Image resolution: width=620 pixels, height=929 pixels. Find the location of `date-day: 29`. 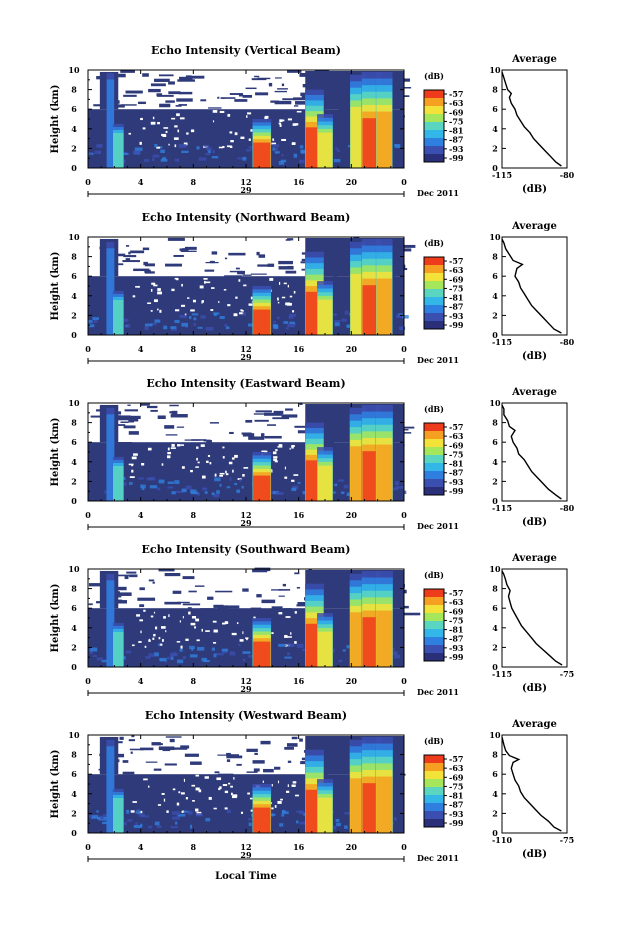

date-day: 29 is located at coordinates (246, 689).